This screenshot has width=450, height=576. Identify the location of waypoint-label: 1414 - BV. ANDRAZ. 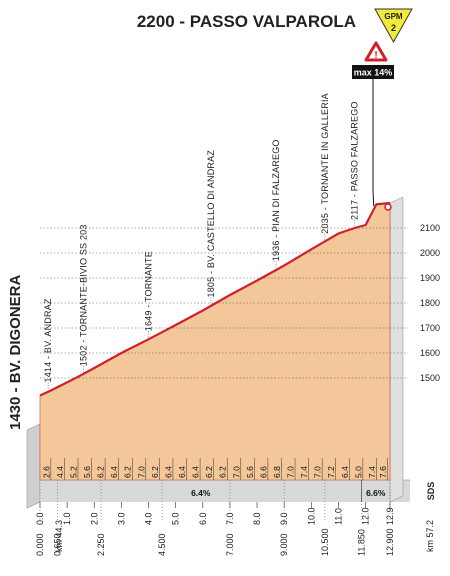
(48, 340).